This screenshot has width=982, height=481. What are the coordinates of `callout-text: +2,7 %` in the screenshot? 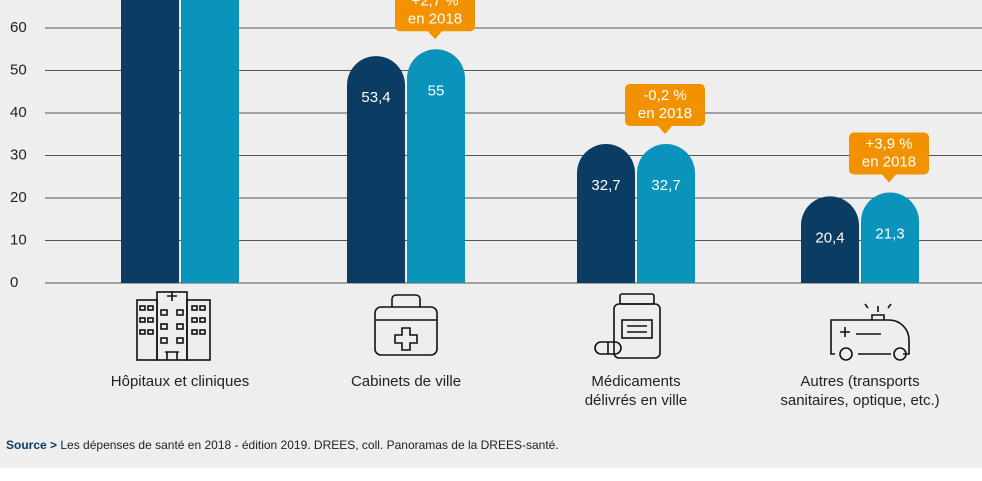 It's located at (434, 4).